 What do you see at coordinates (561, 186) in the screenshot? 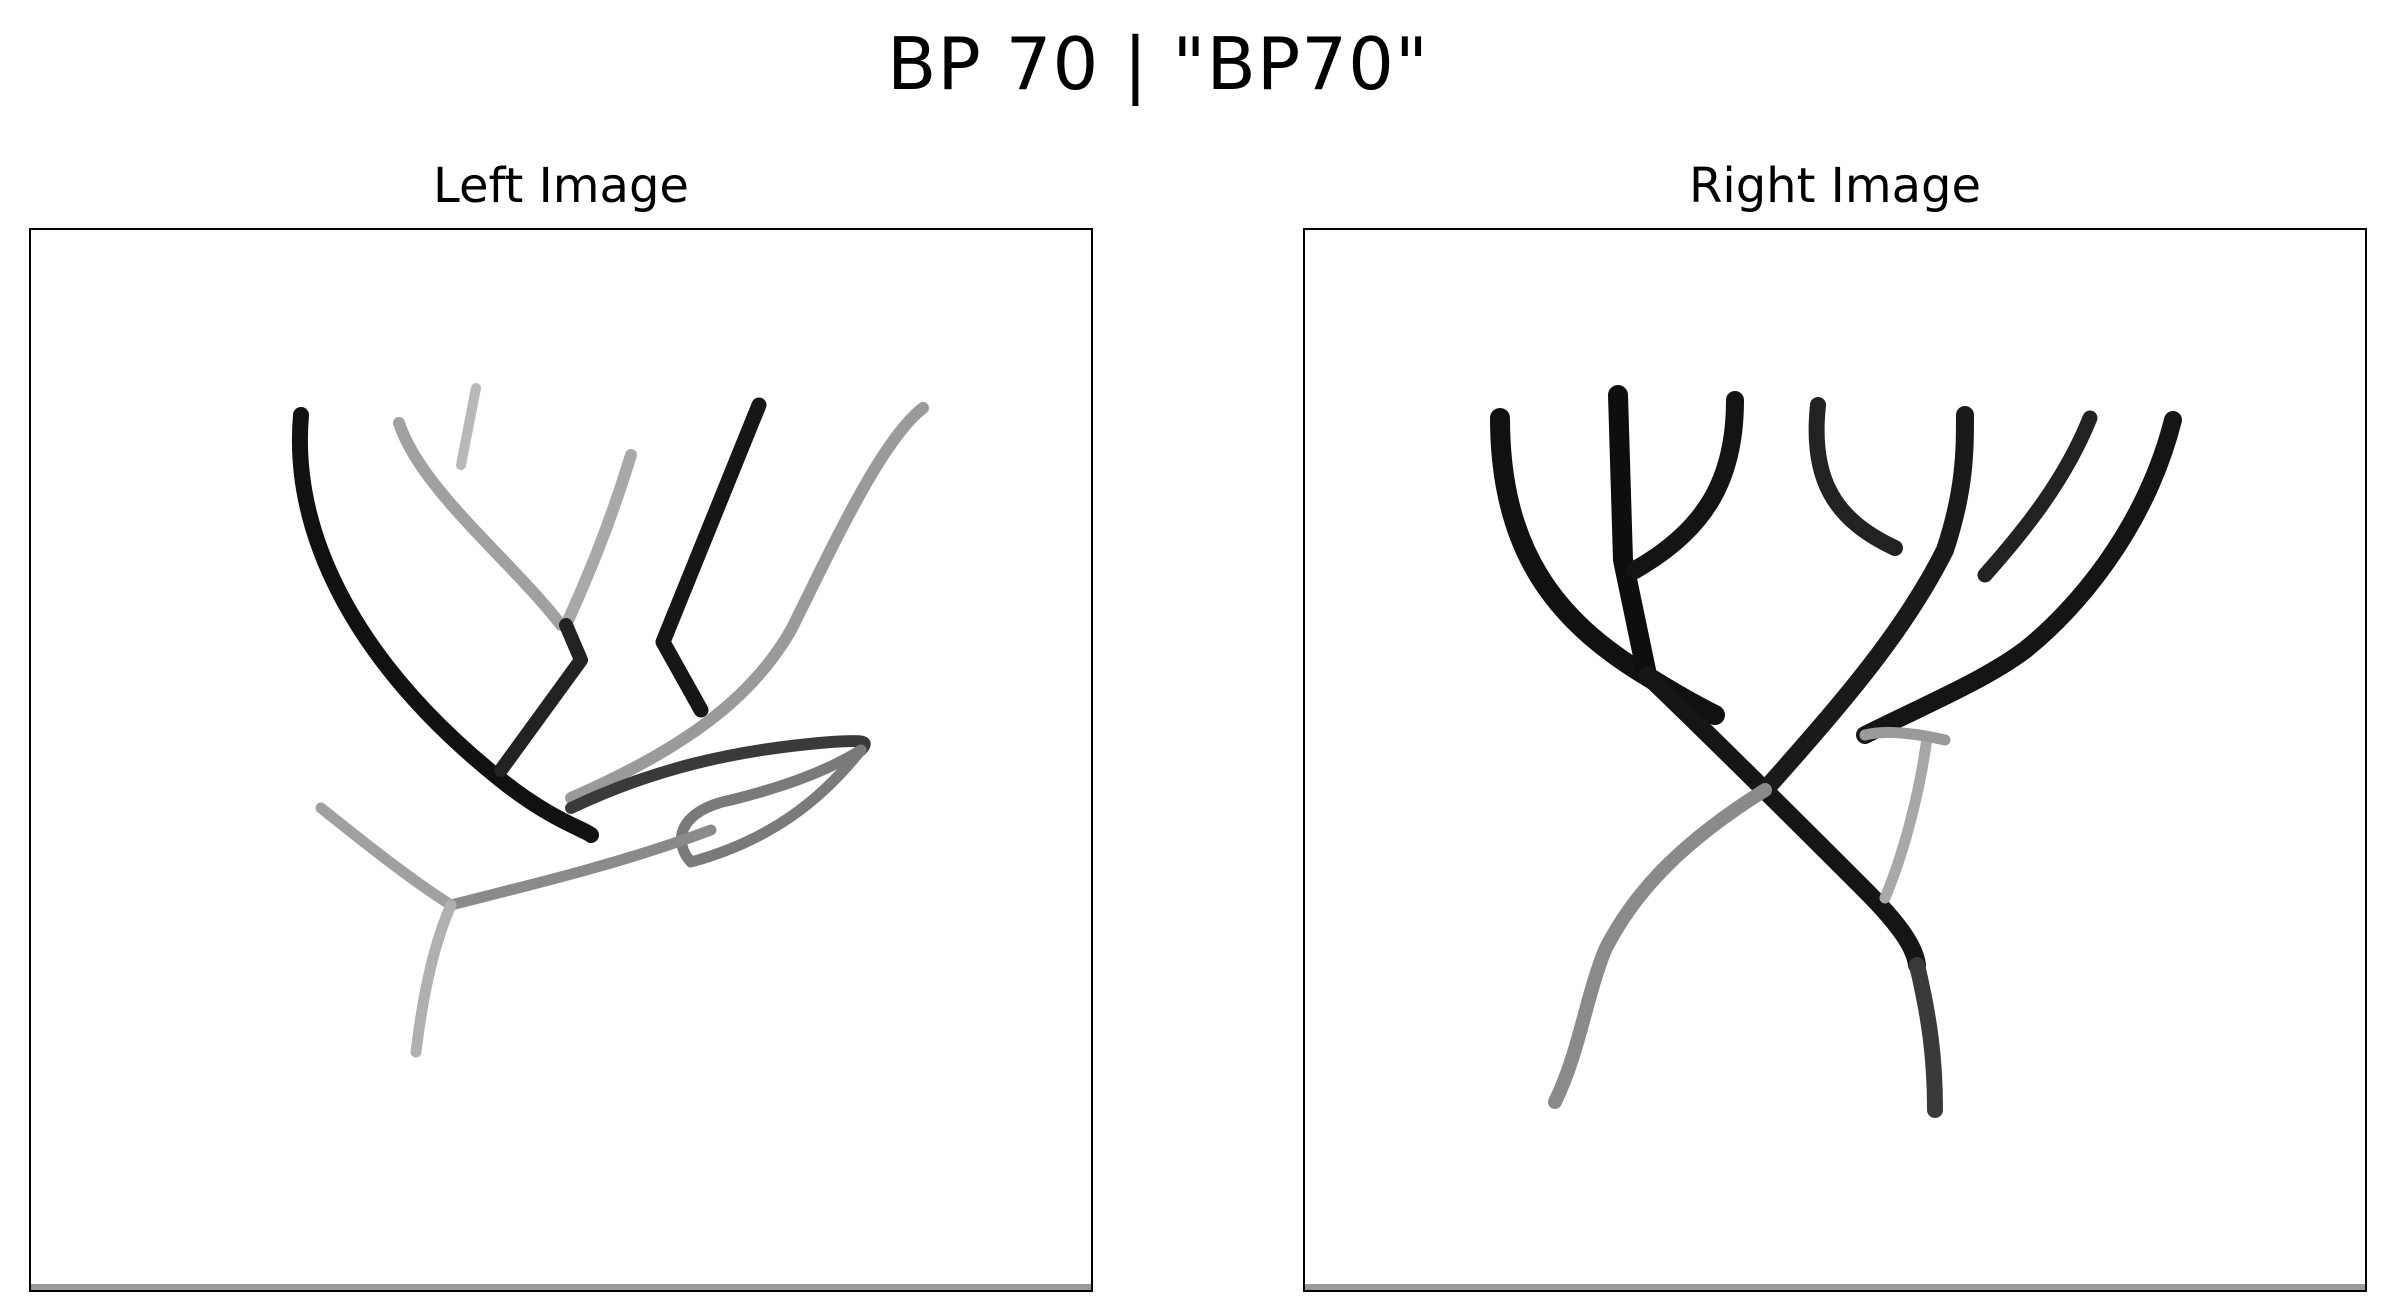
I see `left-panel-title: Left Image` at bounding box center [561, 186].